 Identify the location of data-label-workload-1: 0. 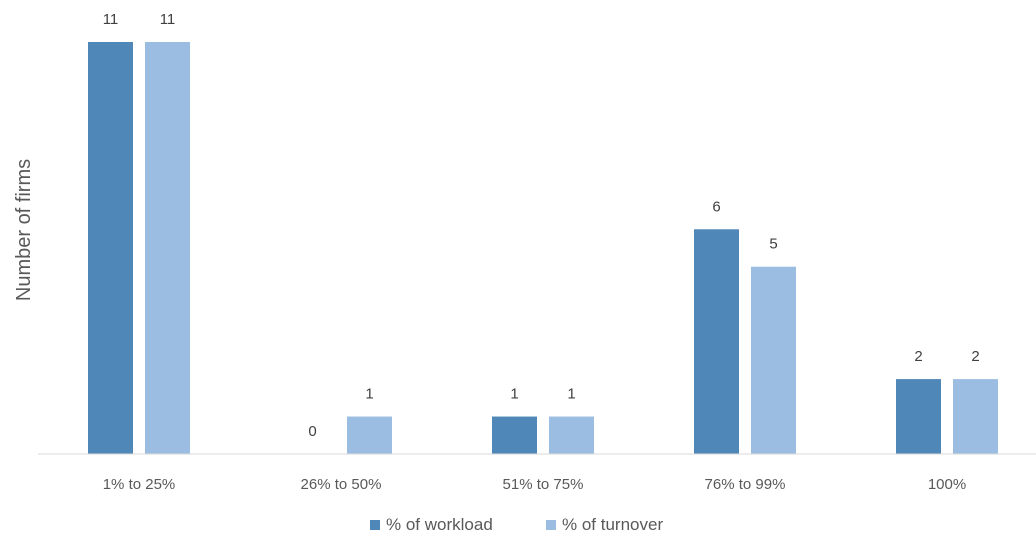
(312, 431).